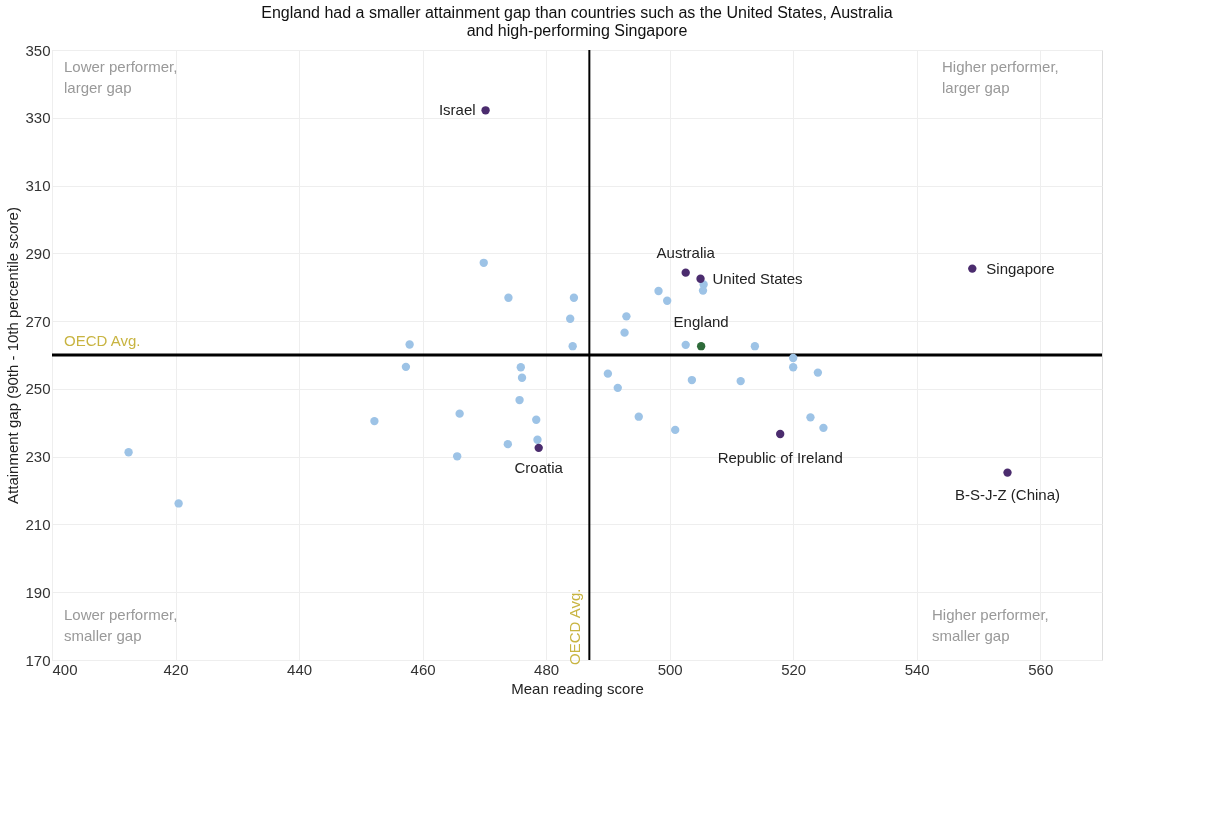 The width and height of the screenshot is (1216, 819). What do you see at coordinates (38, 660) in the screenshot?
I see `y-tick-label: 170` at bounding box center [38, 660].